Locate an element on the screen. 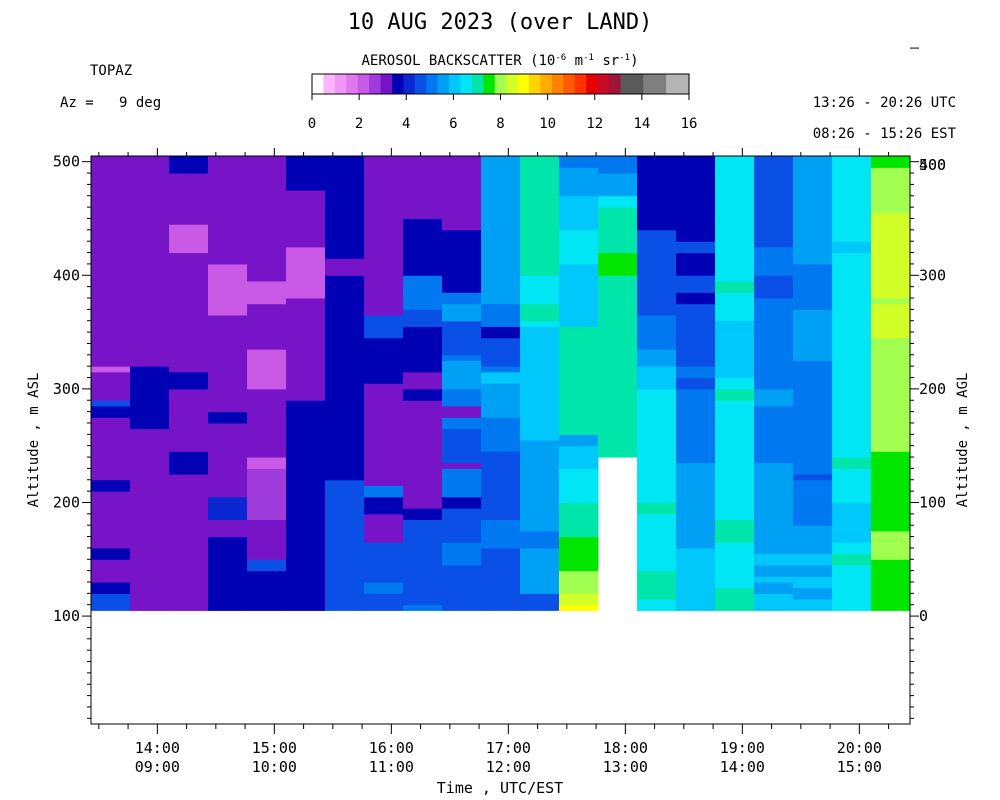 Image resolution: width=1000 pixels, height=800 pixels. right-y-tick-label: 300 is located at coordinates (932, 275).